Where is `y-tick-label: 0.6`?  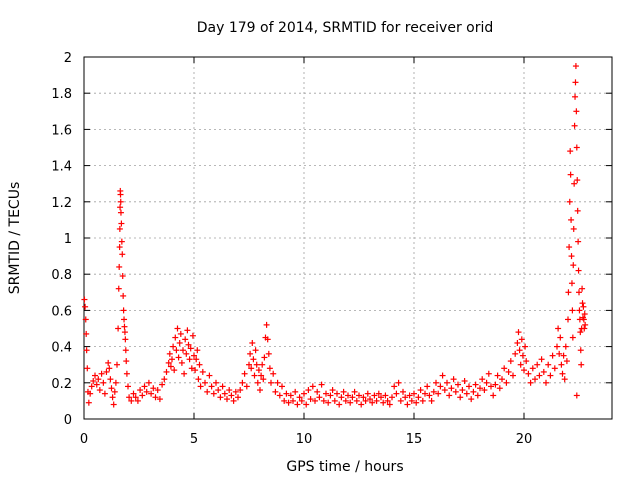 y-tick-label: 0.6 is located at coordinates (61, 311).